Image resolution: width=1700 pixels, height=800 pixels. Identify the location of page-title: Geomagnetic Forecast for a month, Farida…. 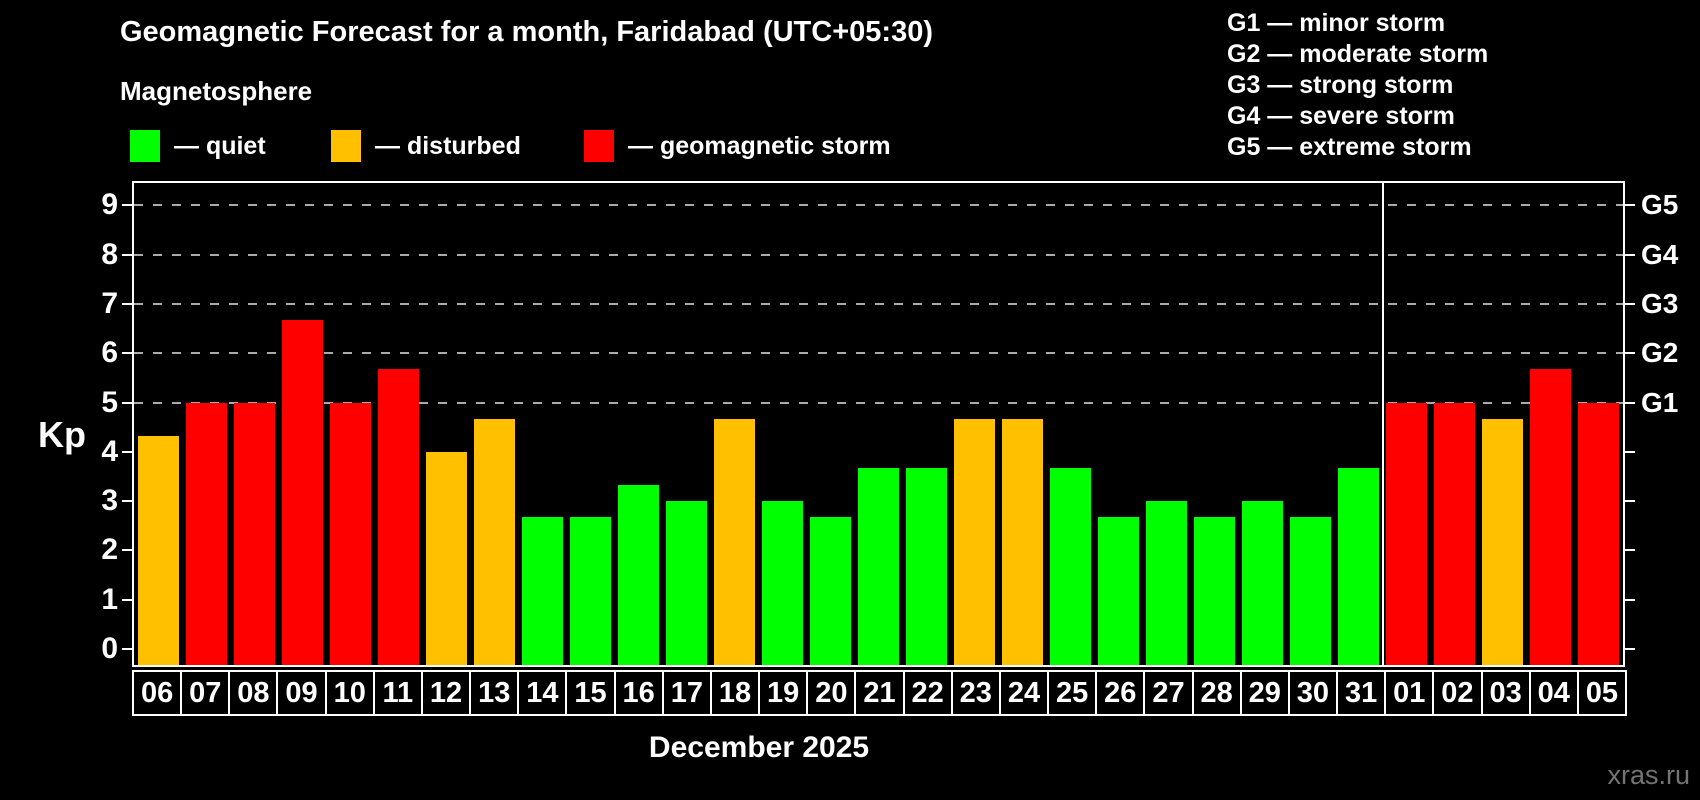
(526, 32).